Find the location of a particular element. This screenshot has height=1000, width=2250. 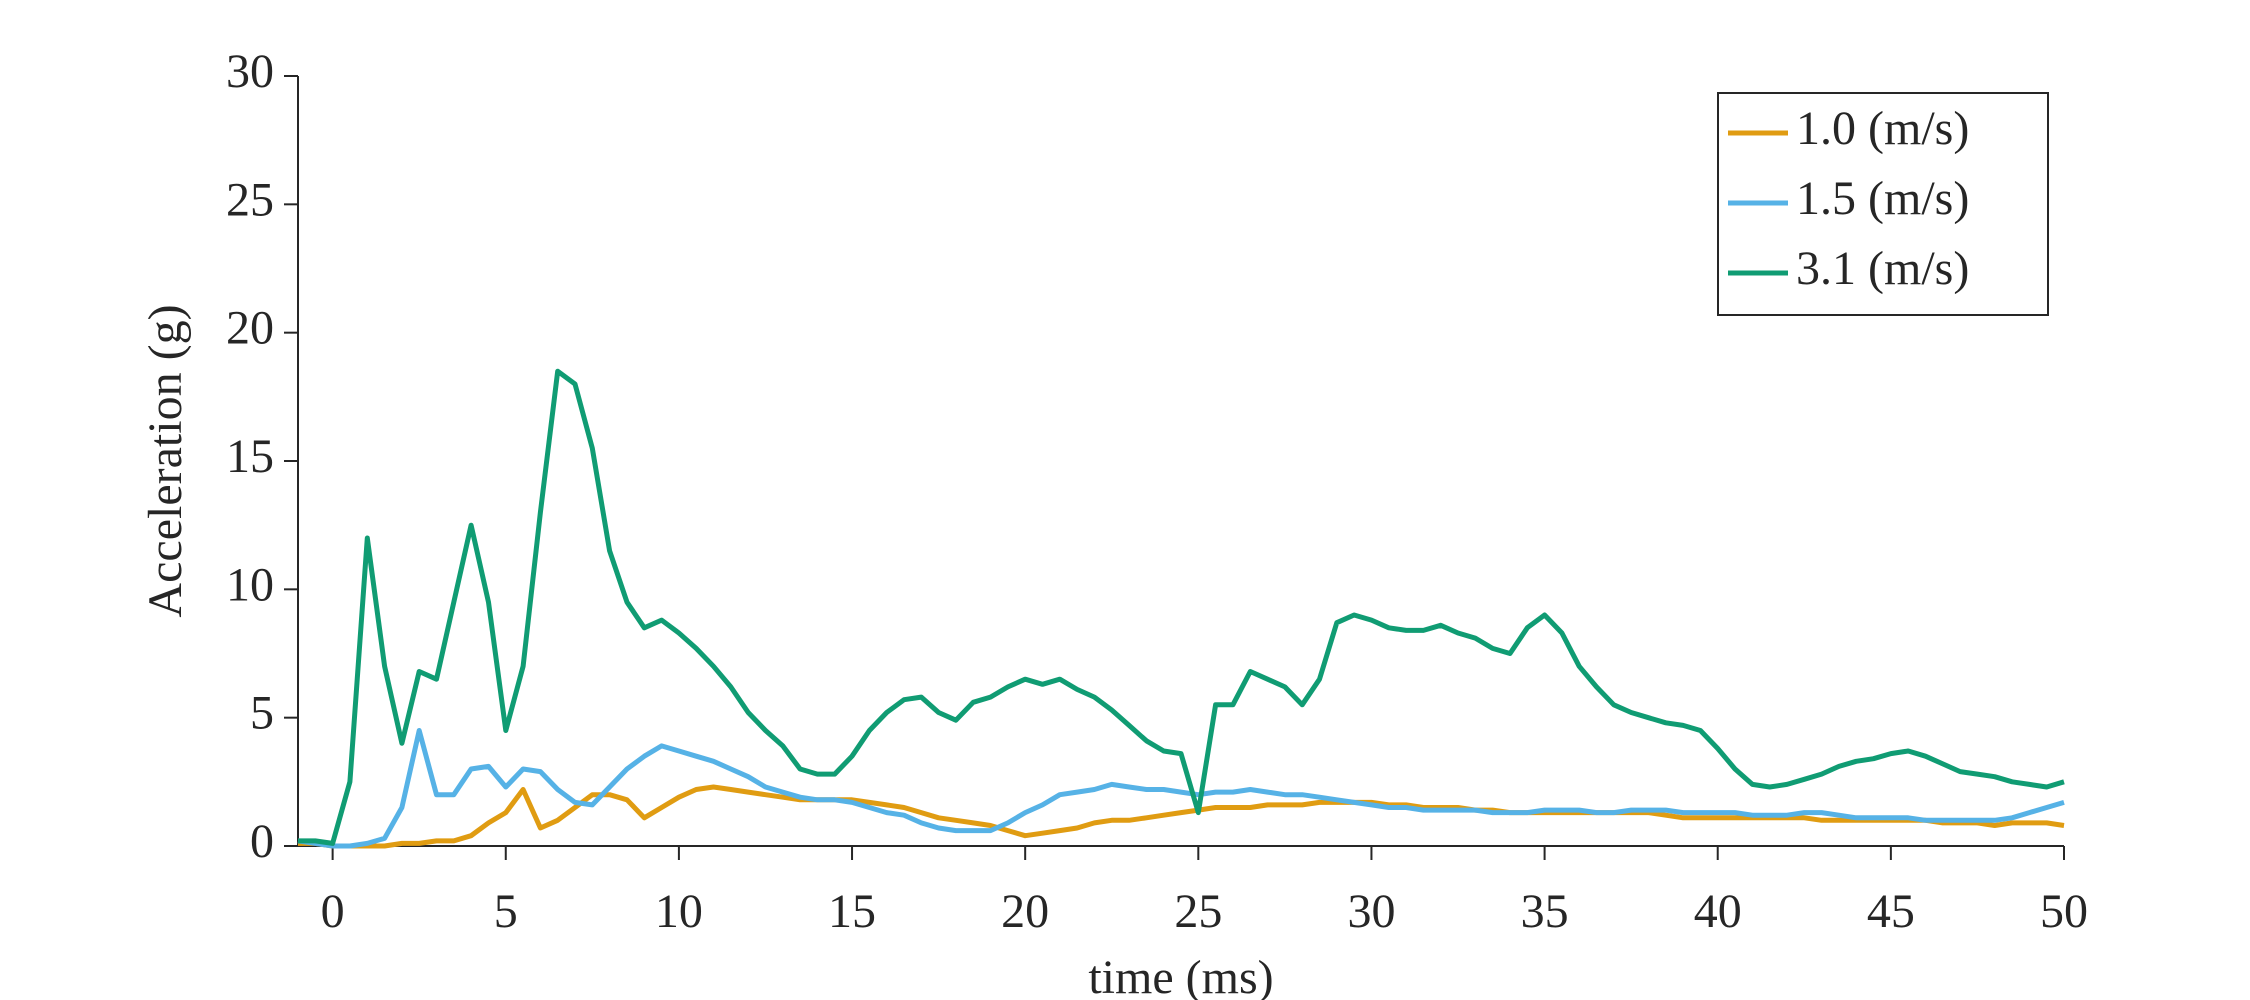

x-tick-label: 30 is located at coordinates (1371, 911).